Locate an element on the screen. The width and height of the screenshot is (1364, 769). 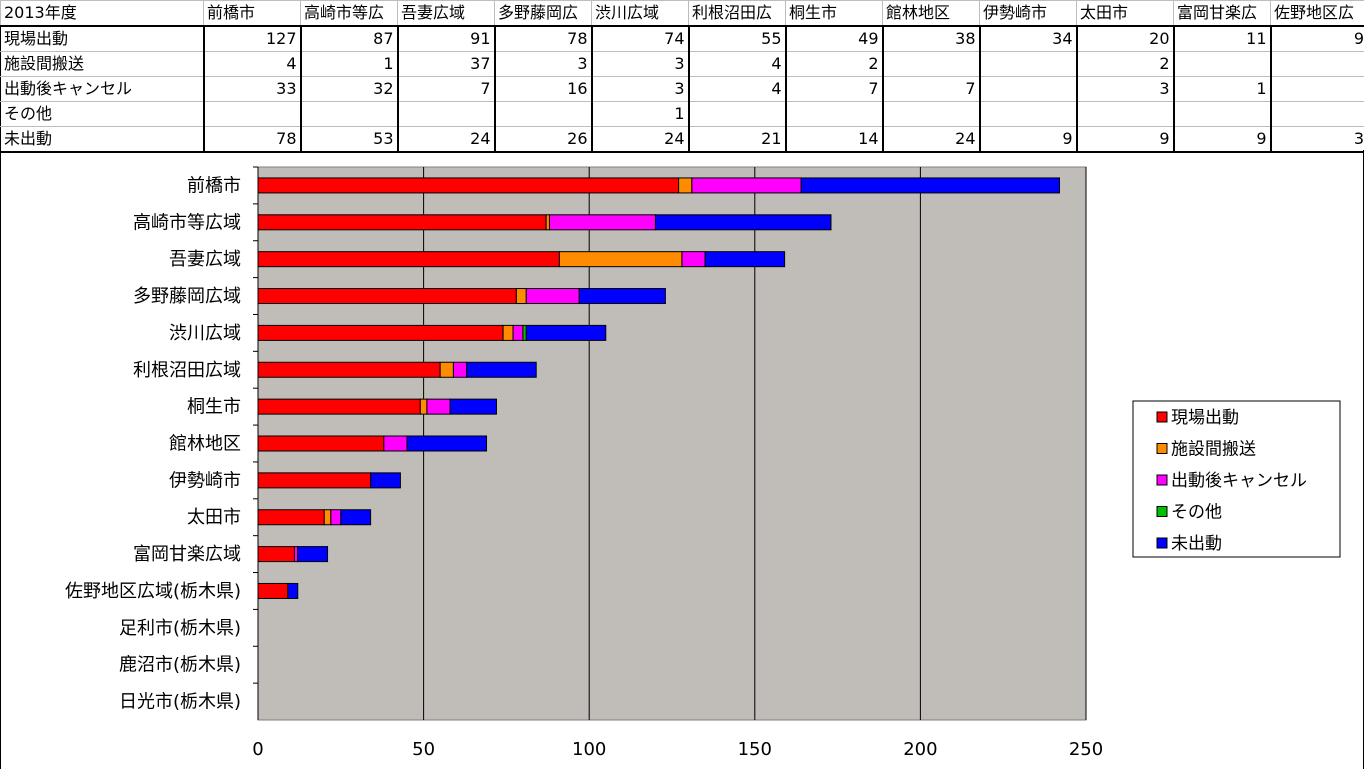
column-header: 前橋市 is located at coordinates (252, 13).